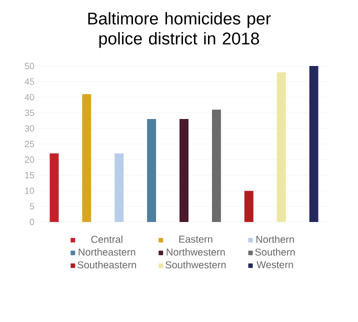  What do you see at coordinates (107, 264) in the screenshot?
I see `legend-label: Southeastern` at bounding box center [107, 264].